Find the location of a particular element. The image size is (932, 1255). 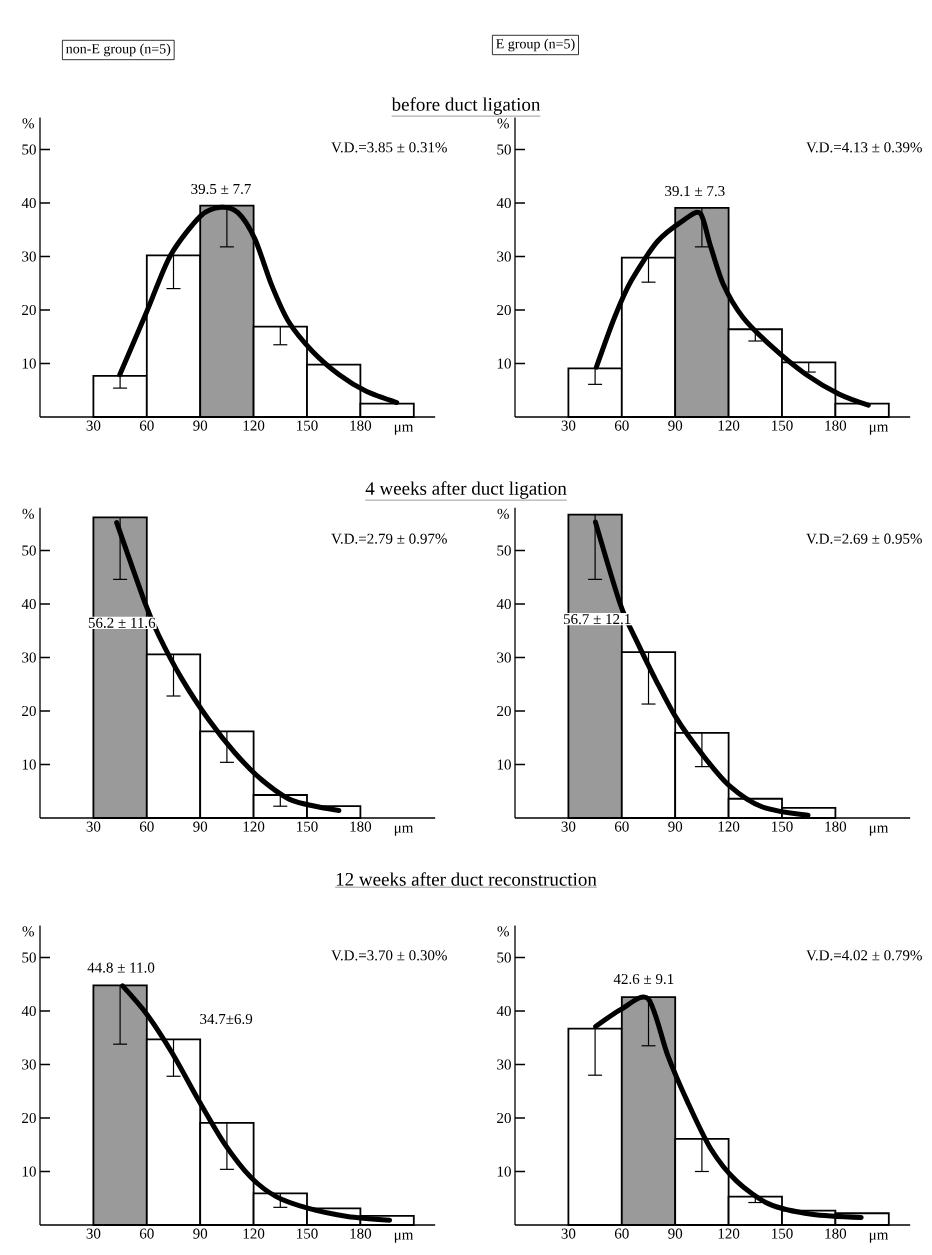

annotation: 39.5 ± 7.7 is located at coordinates (221, 189).